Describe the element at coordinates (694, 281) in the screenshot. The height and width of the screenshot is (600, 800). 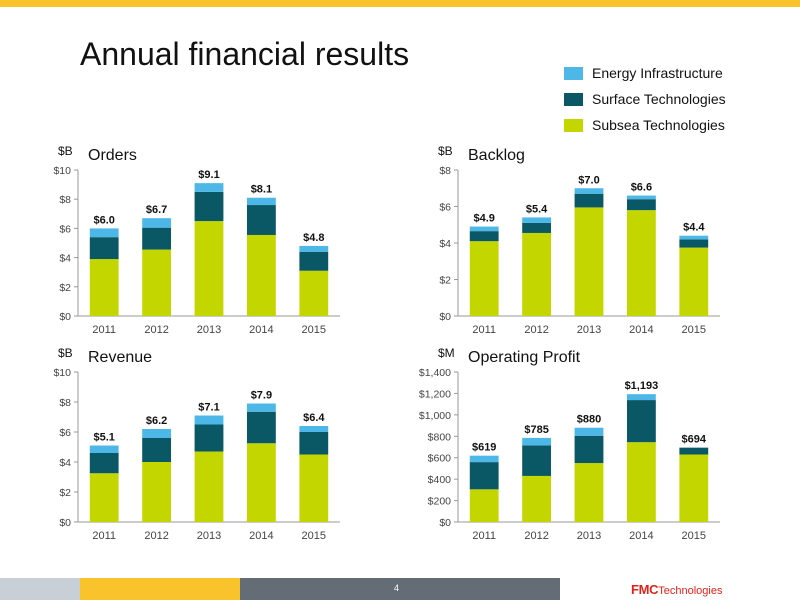
I see `backlog-bar-2015-subsea-technologies` at that location.